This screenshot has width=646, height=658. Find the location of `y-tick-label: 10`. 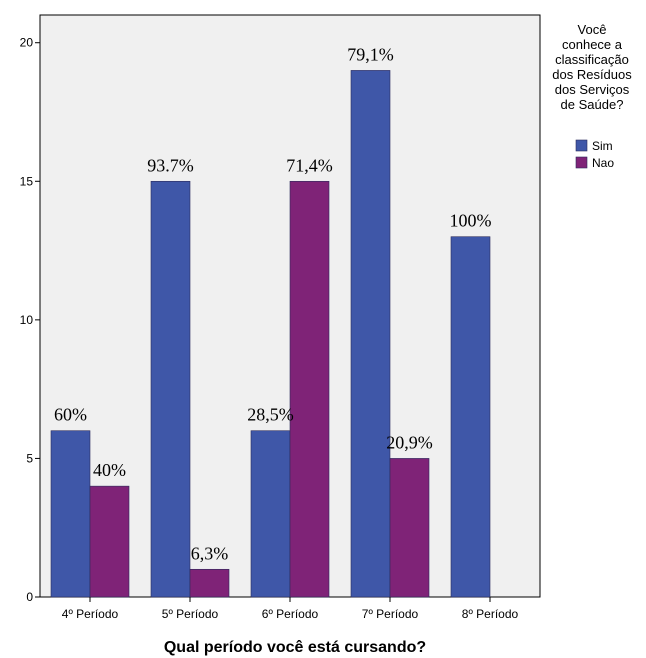

y-tick-label: 10 is located at coordinates (27, 320).